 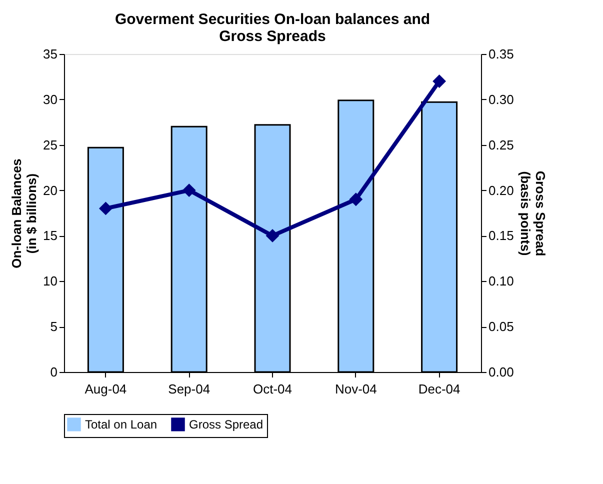 What do you see at coordinates (54, 372) in the screenshot?
I see `y-tick-label: 0` at bounding box center [54, 372].